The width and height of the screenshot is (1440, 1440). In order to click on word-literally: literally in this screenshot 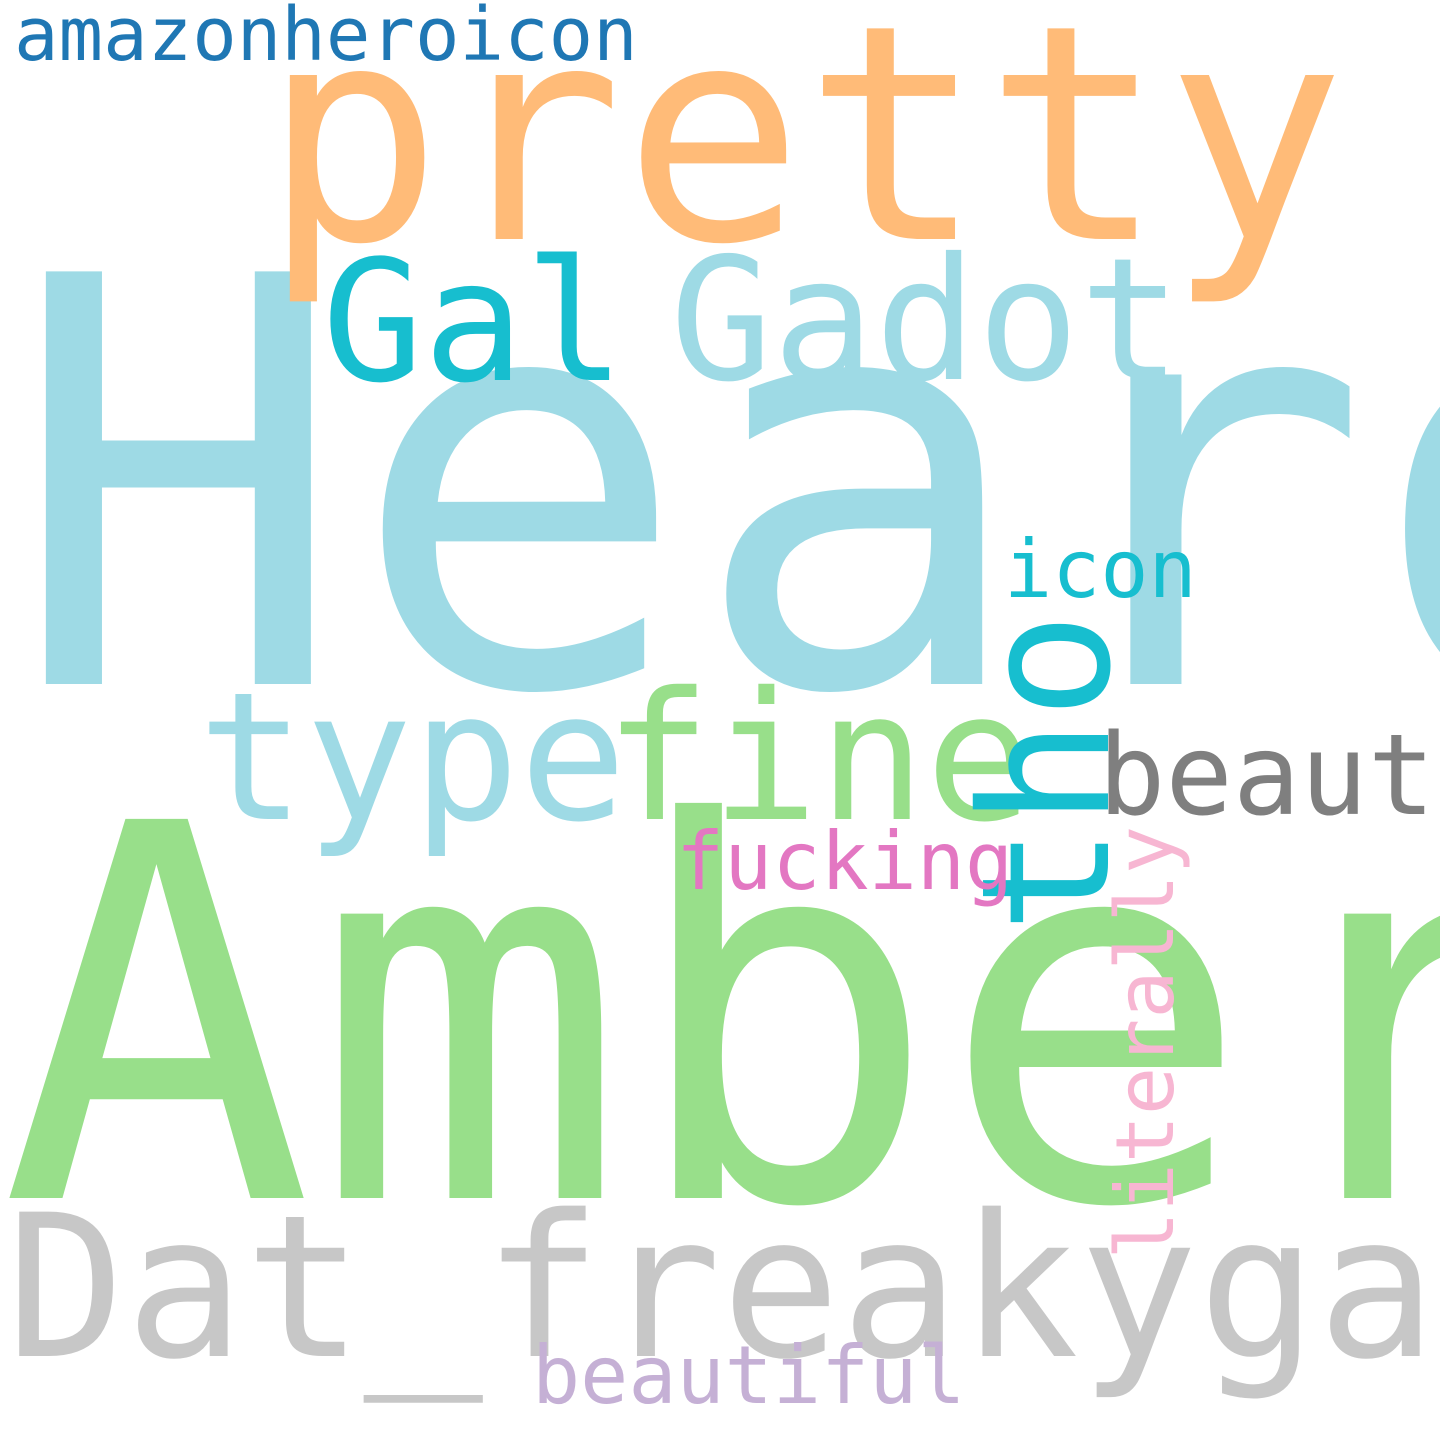, I will do `click(1145, 1043)`.